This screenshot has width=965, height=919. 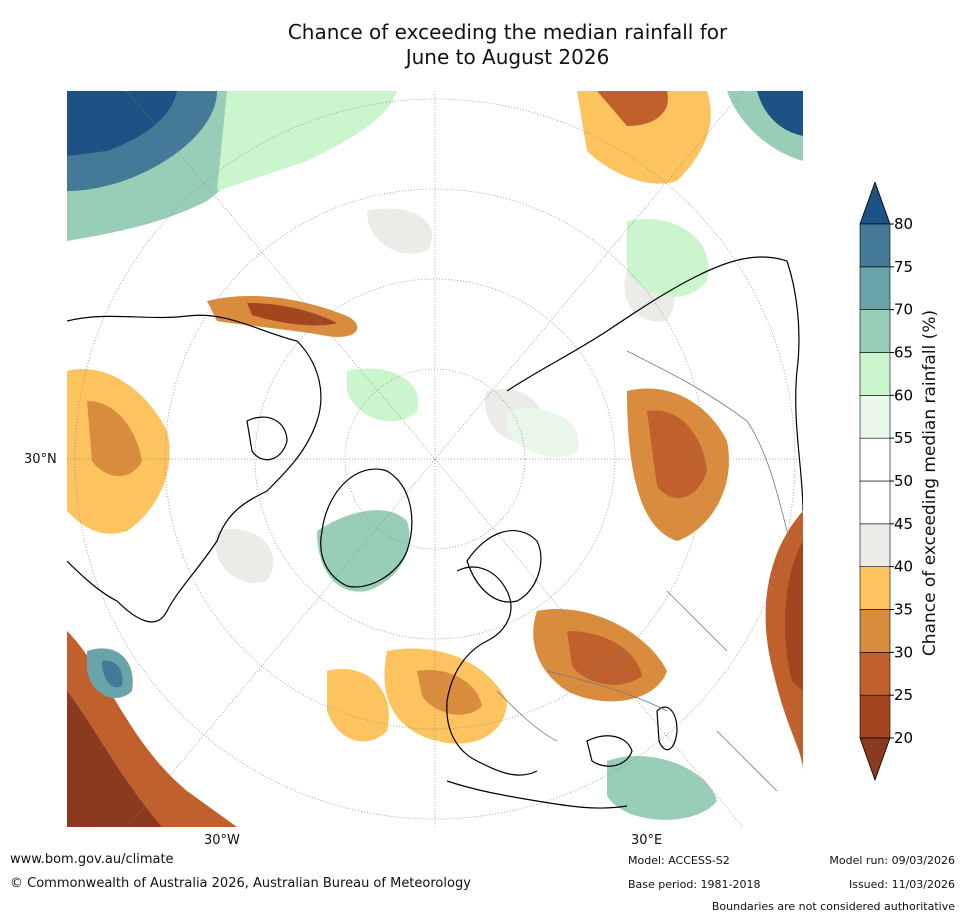 What do you see at coordinates (875, 759) in the screenshot?
I see `colorbar-under-triangle` at bounding box center [875, 759].